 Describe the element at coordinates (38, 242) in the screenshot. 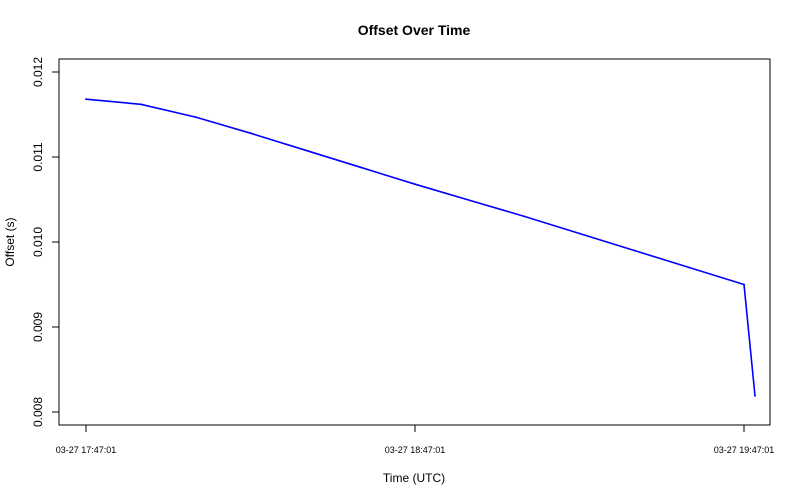

I see `y-tick-label: 0.010` at that location.